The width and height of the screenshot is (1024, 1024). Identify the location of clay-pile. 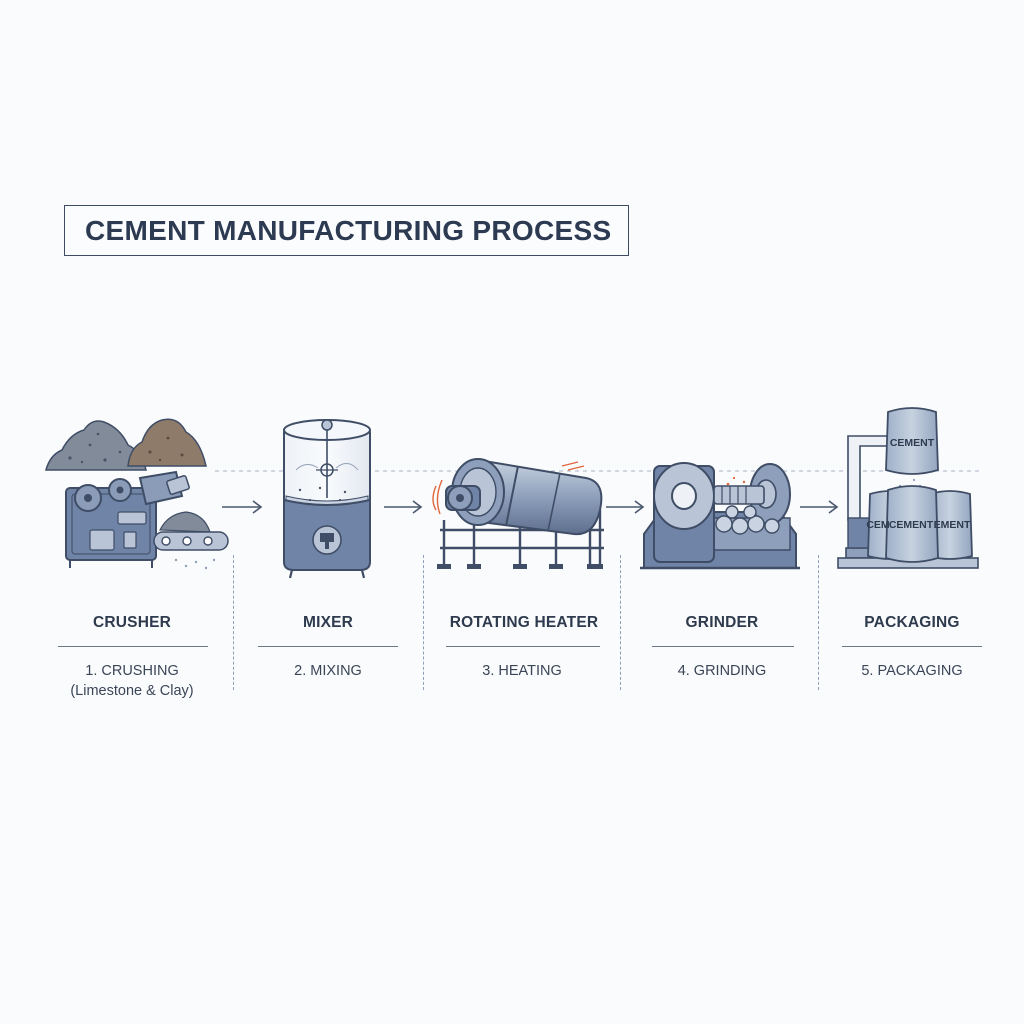
(167, 442).